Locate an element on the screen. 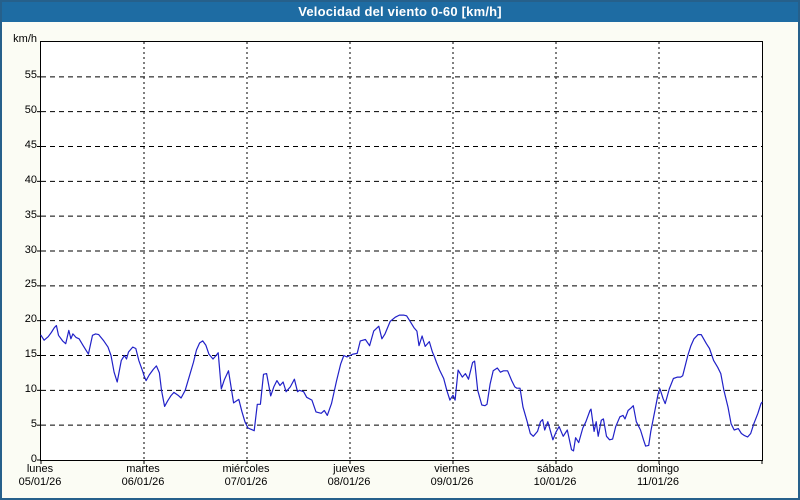 This screenshot has width=800, height=500. chart-title: Velocidad del viento 0-60 [km/h] is located at coordinates (400, 11).